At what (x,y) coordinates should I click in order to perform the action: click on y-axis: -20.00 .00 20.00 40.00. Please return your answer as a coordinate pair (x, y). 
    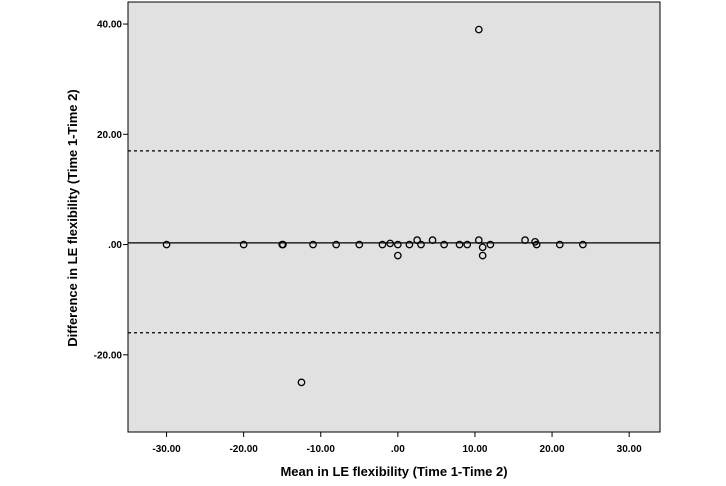
    Looking at the image, I should click on (111, 191).